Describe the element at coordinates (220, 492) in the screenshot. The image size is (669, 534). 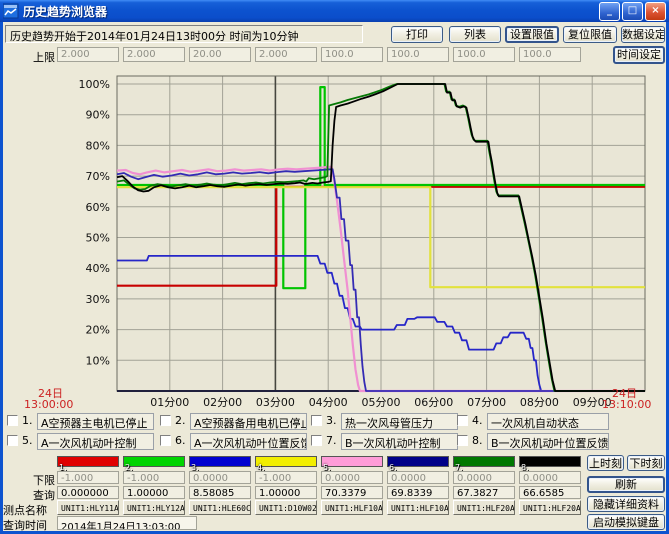
I see `query-value-field-3: 8.58085` at that location.